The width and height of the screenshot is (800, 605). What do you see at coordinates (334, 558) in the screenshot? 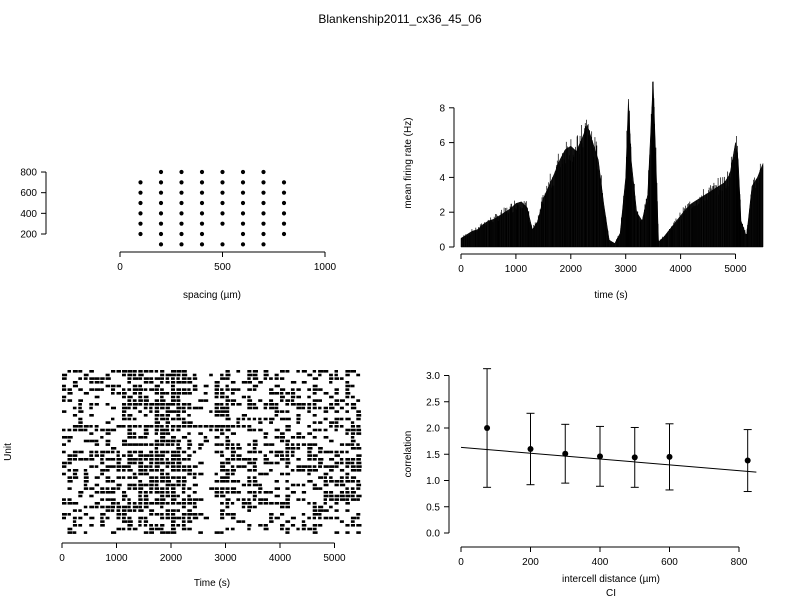
I see `spike-raster-x-tick-label: 5000` at bounding box center [334, 558].